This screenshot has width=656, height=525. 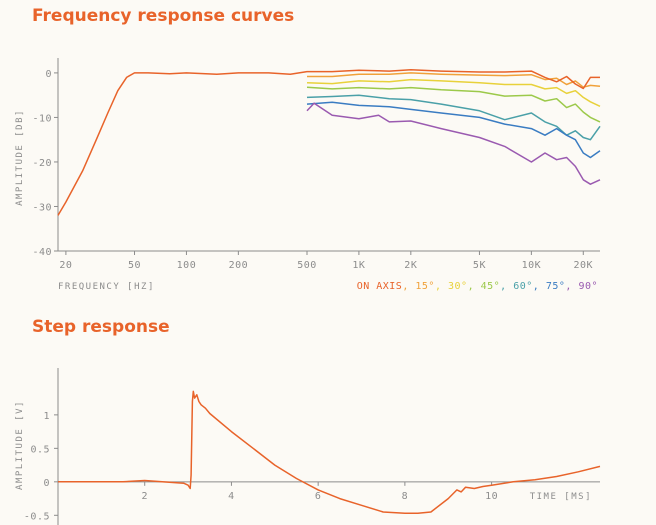 What do you see at coordinates (65, 265) in the screenshot?
I see `x-tick-label: 20` at bounding box center [65, 265].